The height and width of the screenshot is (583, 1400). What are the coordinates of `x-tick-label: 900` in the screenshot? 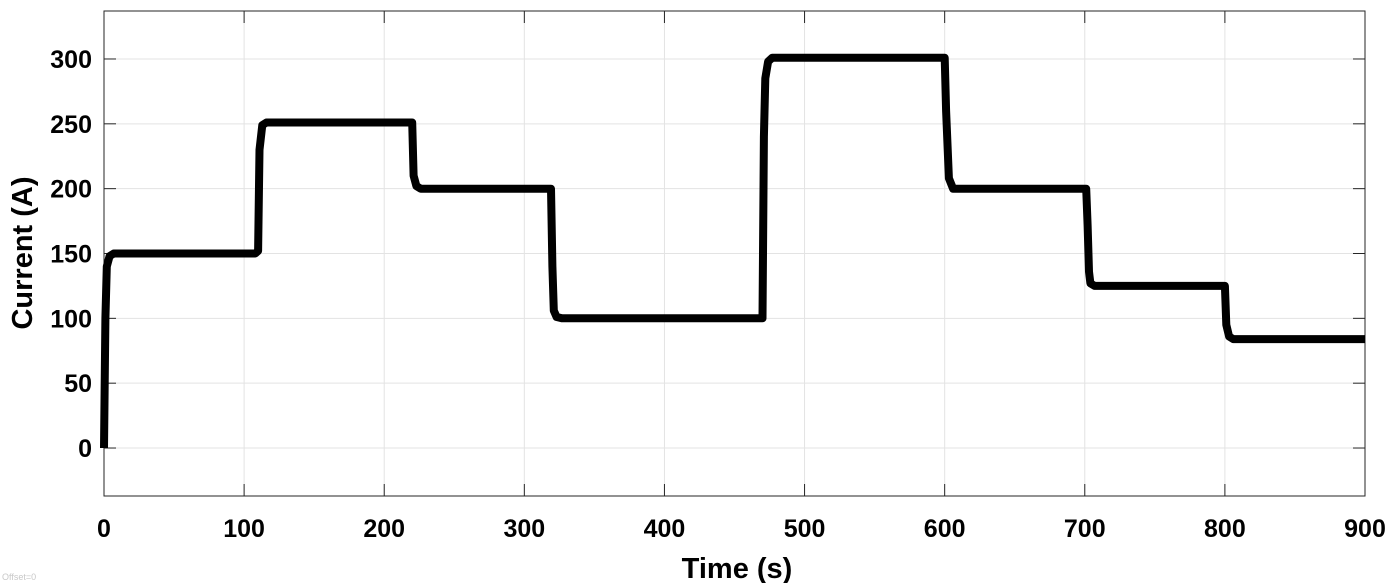 It's located at (1365, 529).